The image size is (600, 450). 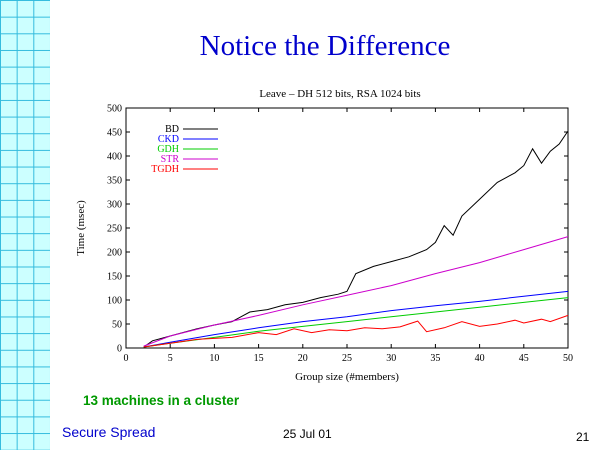 What do you see at coordinates (81, 228) in the screenshot?
I see `y-axis-label: Time (msec)` at bounding box center [81, 228].